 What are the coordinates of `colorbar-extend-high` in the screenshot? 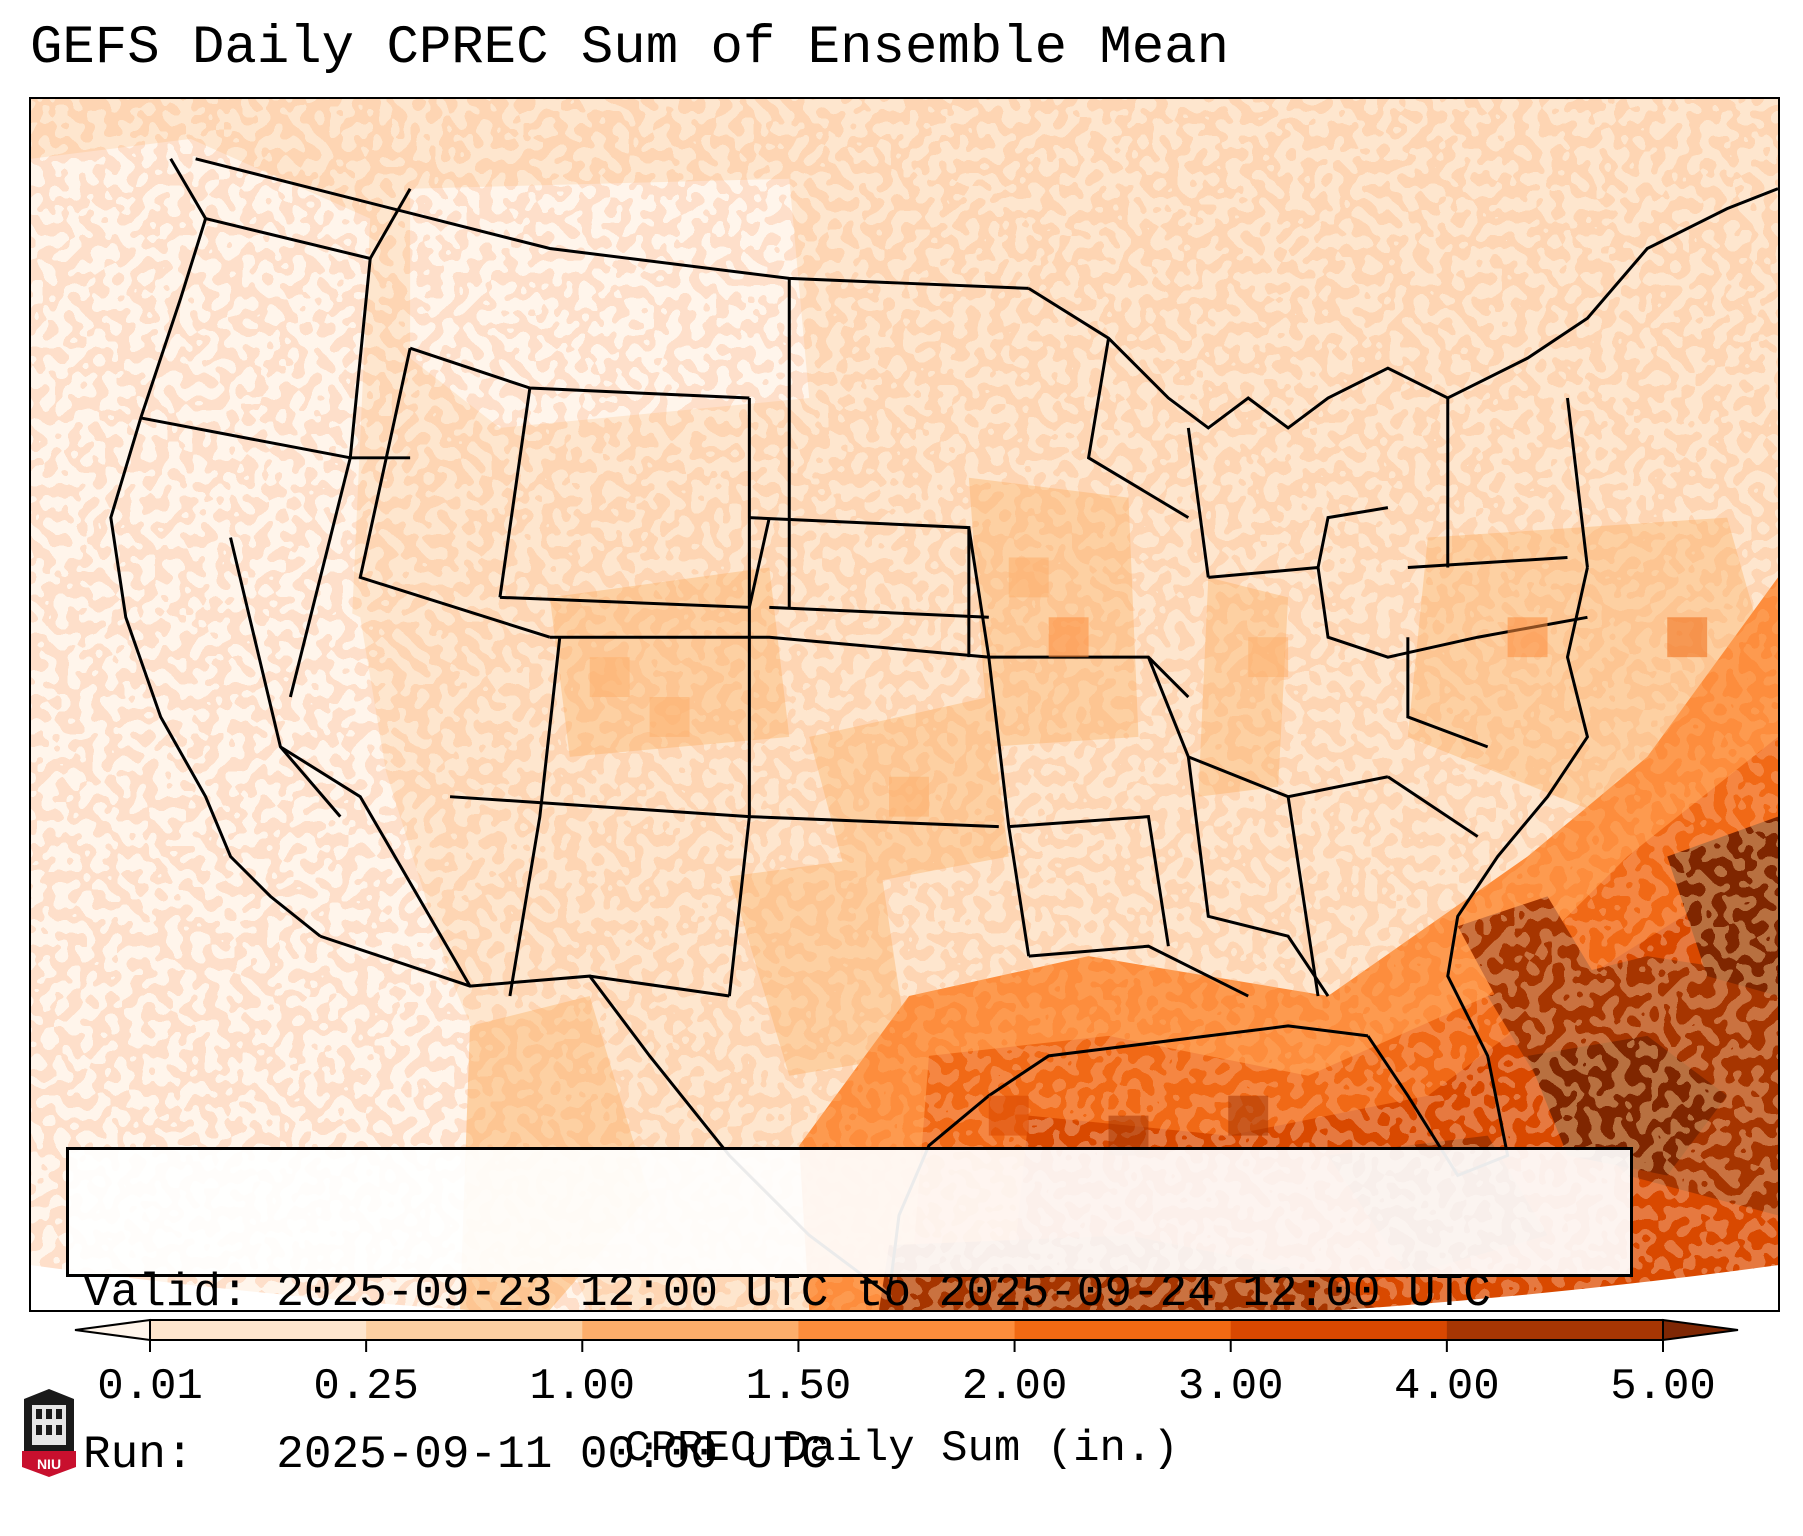 It's located at (1700, 1330).